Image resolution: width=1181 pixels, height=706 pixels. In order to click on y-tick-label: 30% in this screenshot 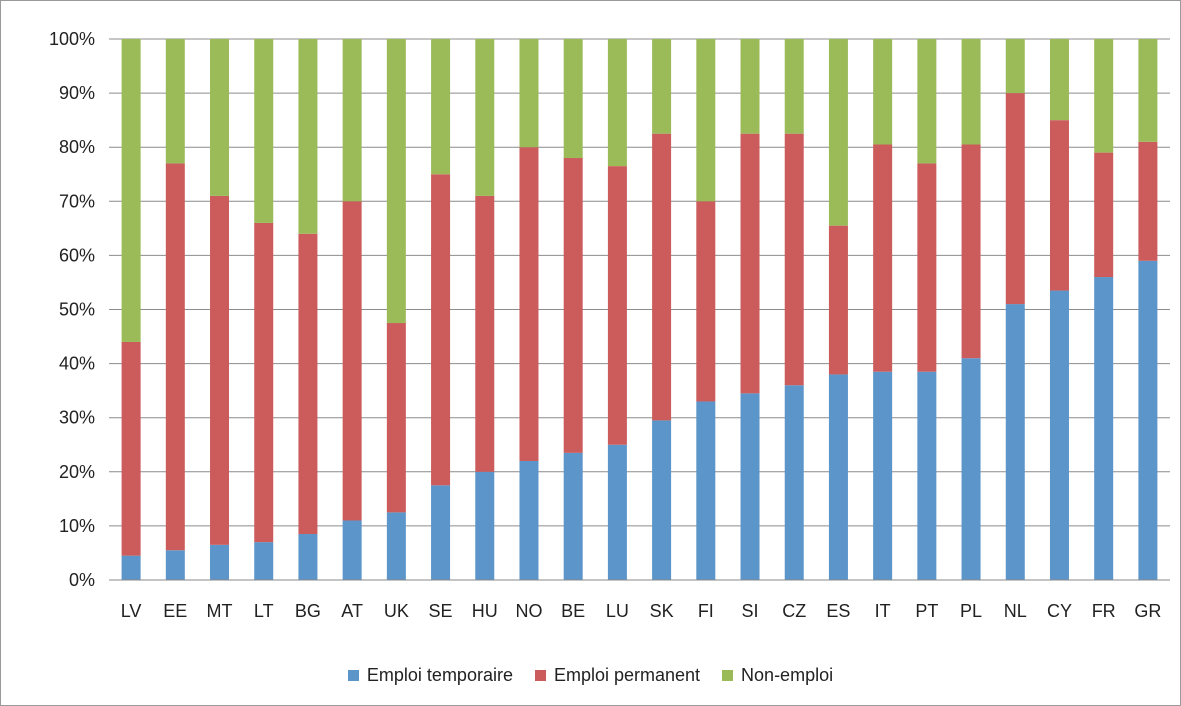, I will do `click(77, 418)`.